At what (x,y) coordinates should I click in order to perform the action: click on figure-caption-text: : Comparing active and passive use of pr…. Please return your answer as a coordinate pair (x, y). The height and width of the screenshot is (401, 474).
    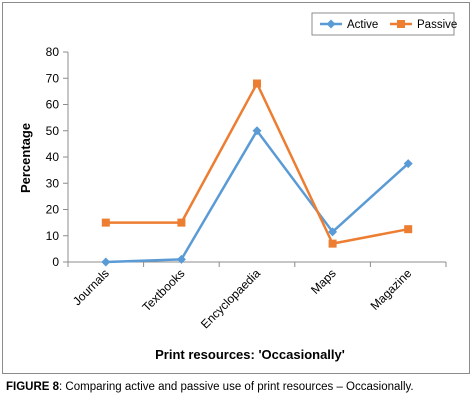
    Looking at the image, I should click on (236, 387).